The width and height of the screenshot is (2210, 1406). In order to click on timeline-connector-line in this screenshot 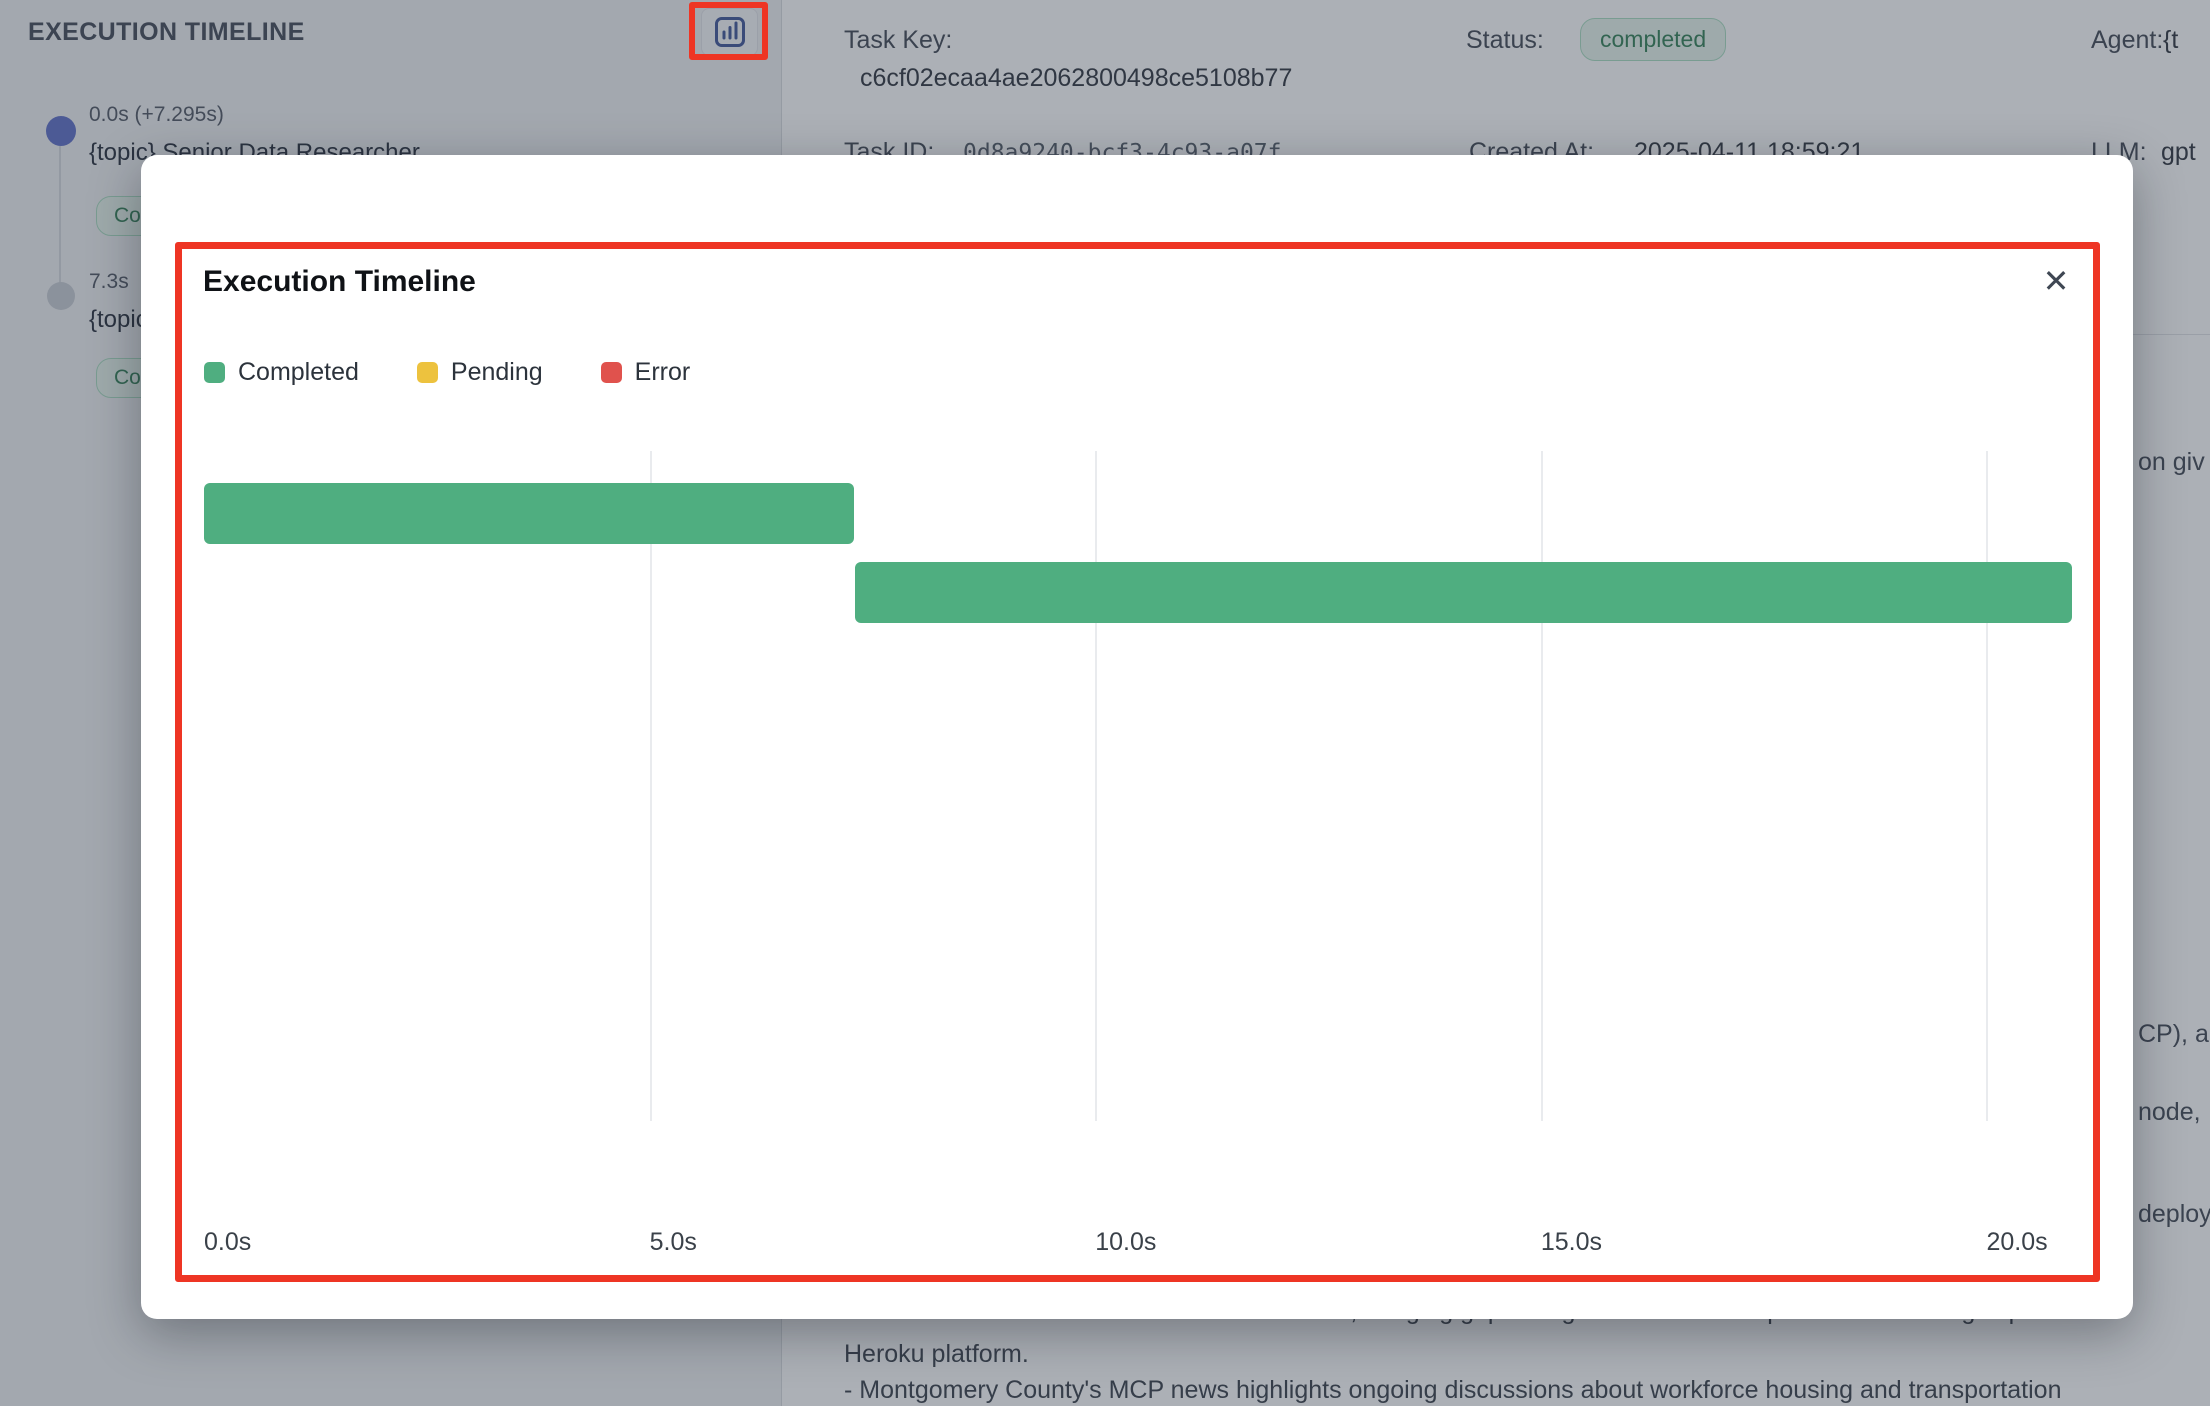, I will do `click(60, 212)`.